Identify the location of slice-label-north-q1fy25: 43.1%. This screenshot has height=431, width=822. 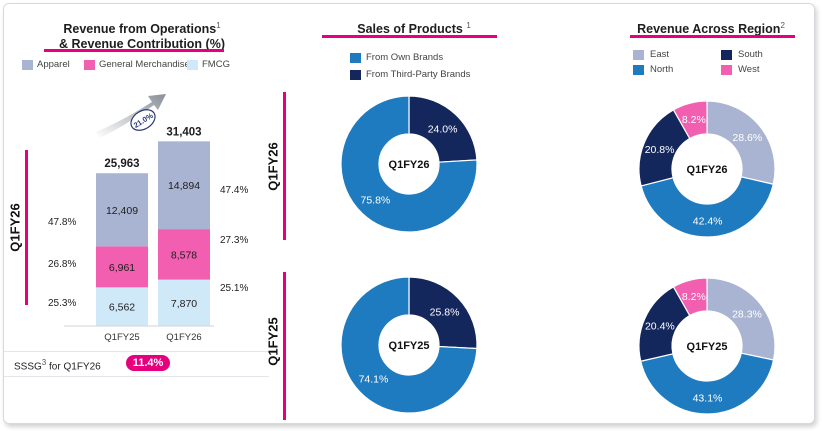
(708, 398).